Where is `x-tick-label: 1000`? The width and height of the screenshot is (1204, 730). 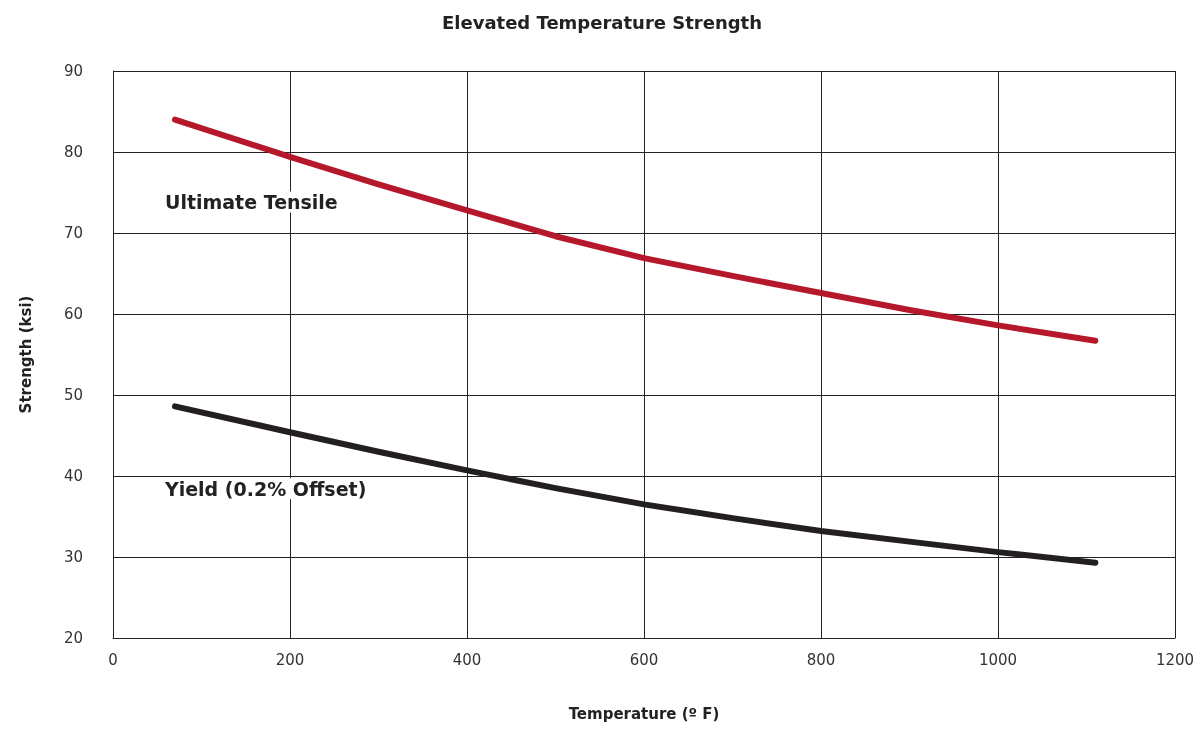
x-tick-label: 1000 is located at coordinates (998, 659).